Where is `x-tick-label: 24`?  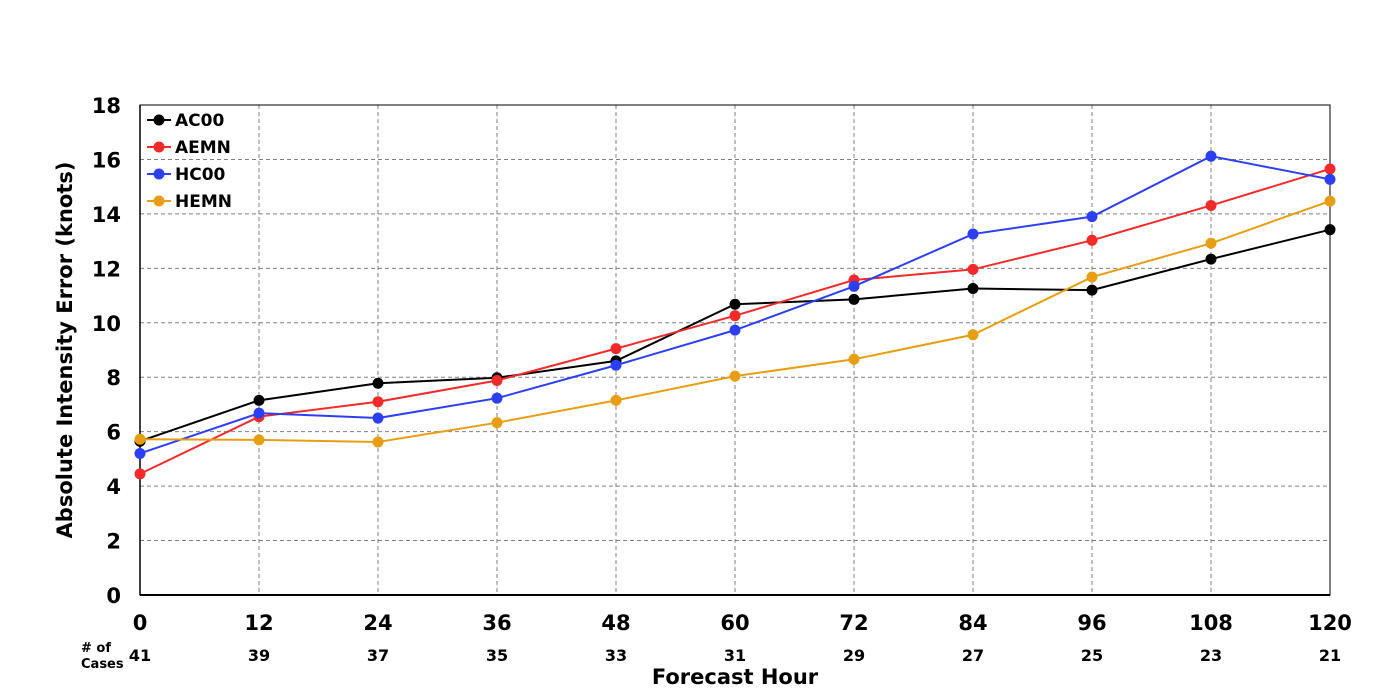
x-tick-label: 24 is located at coordinates (377, 623).